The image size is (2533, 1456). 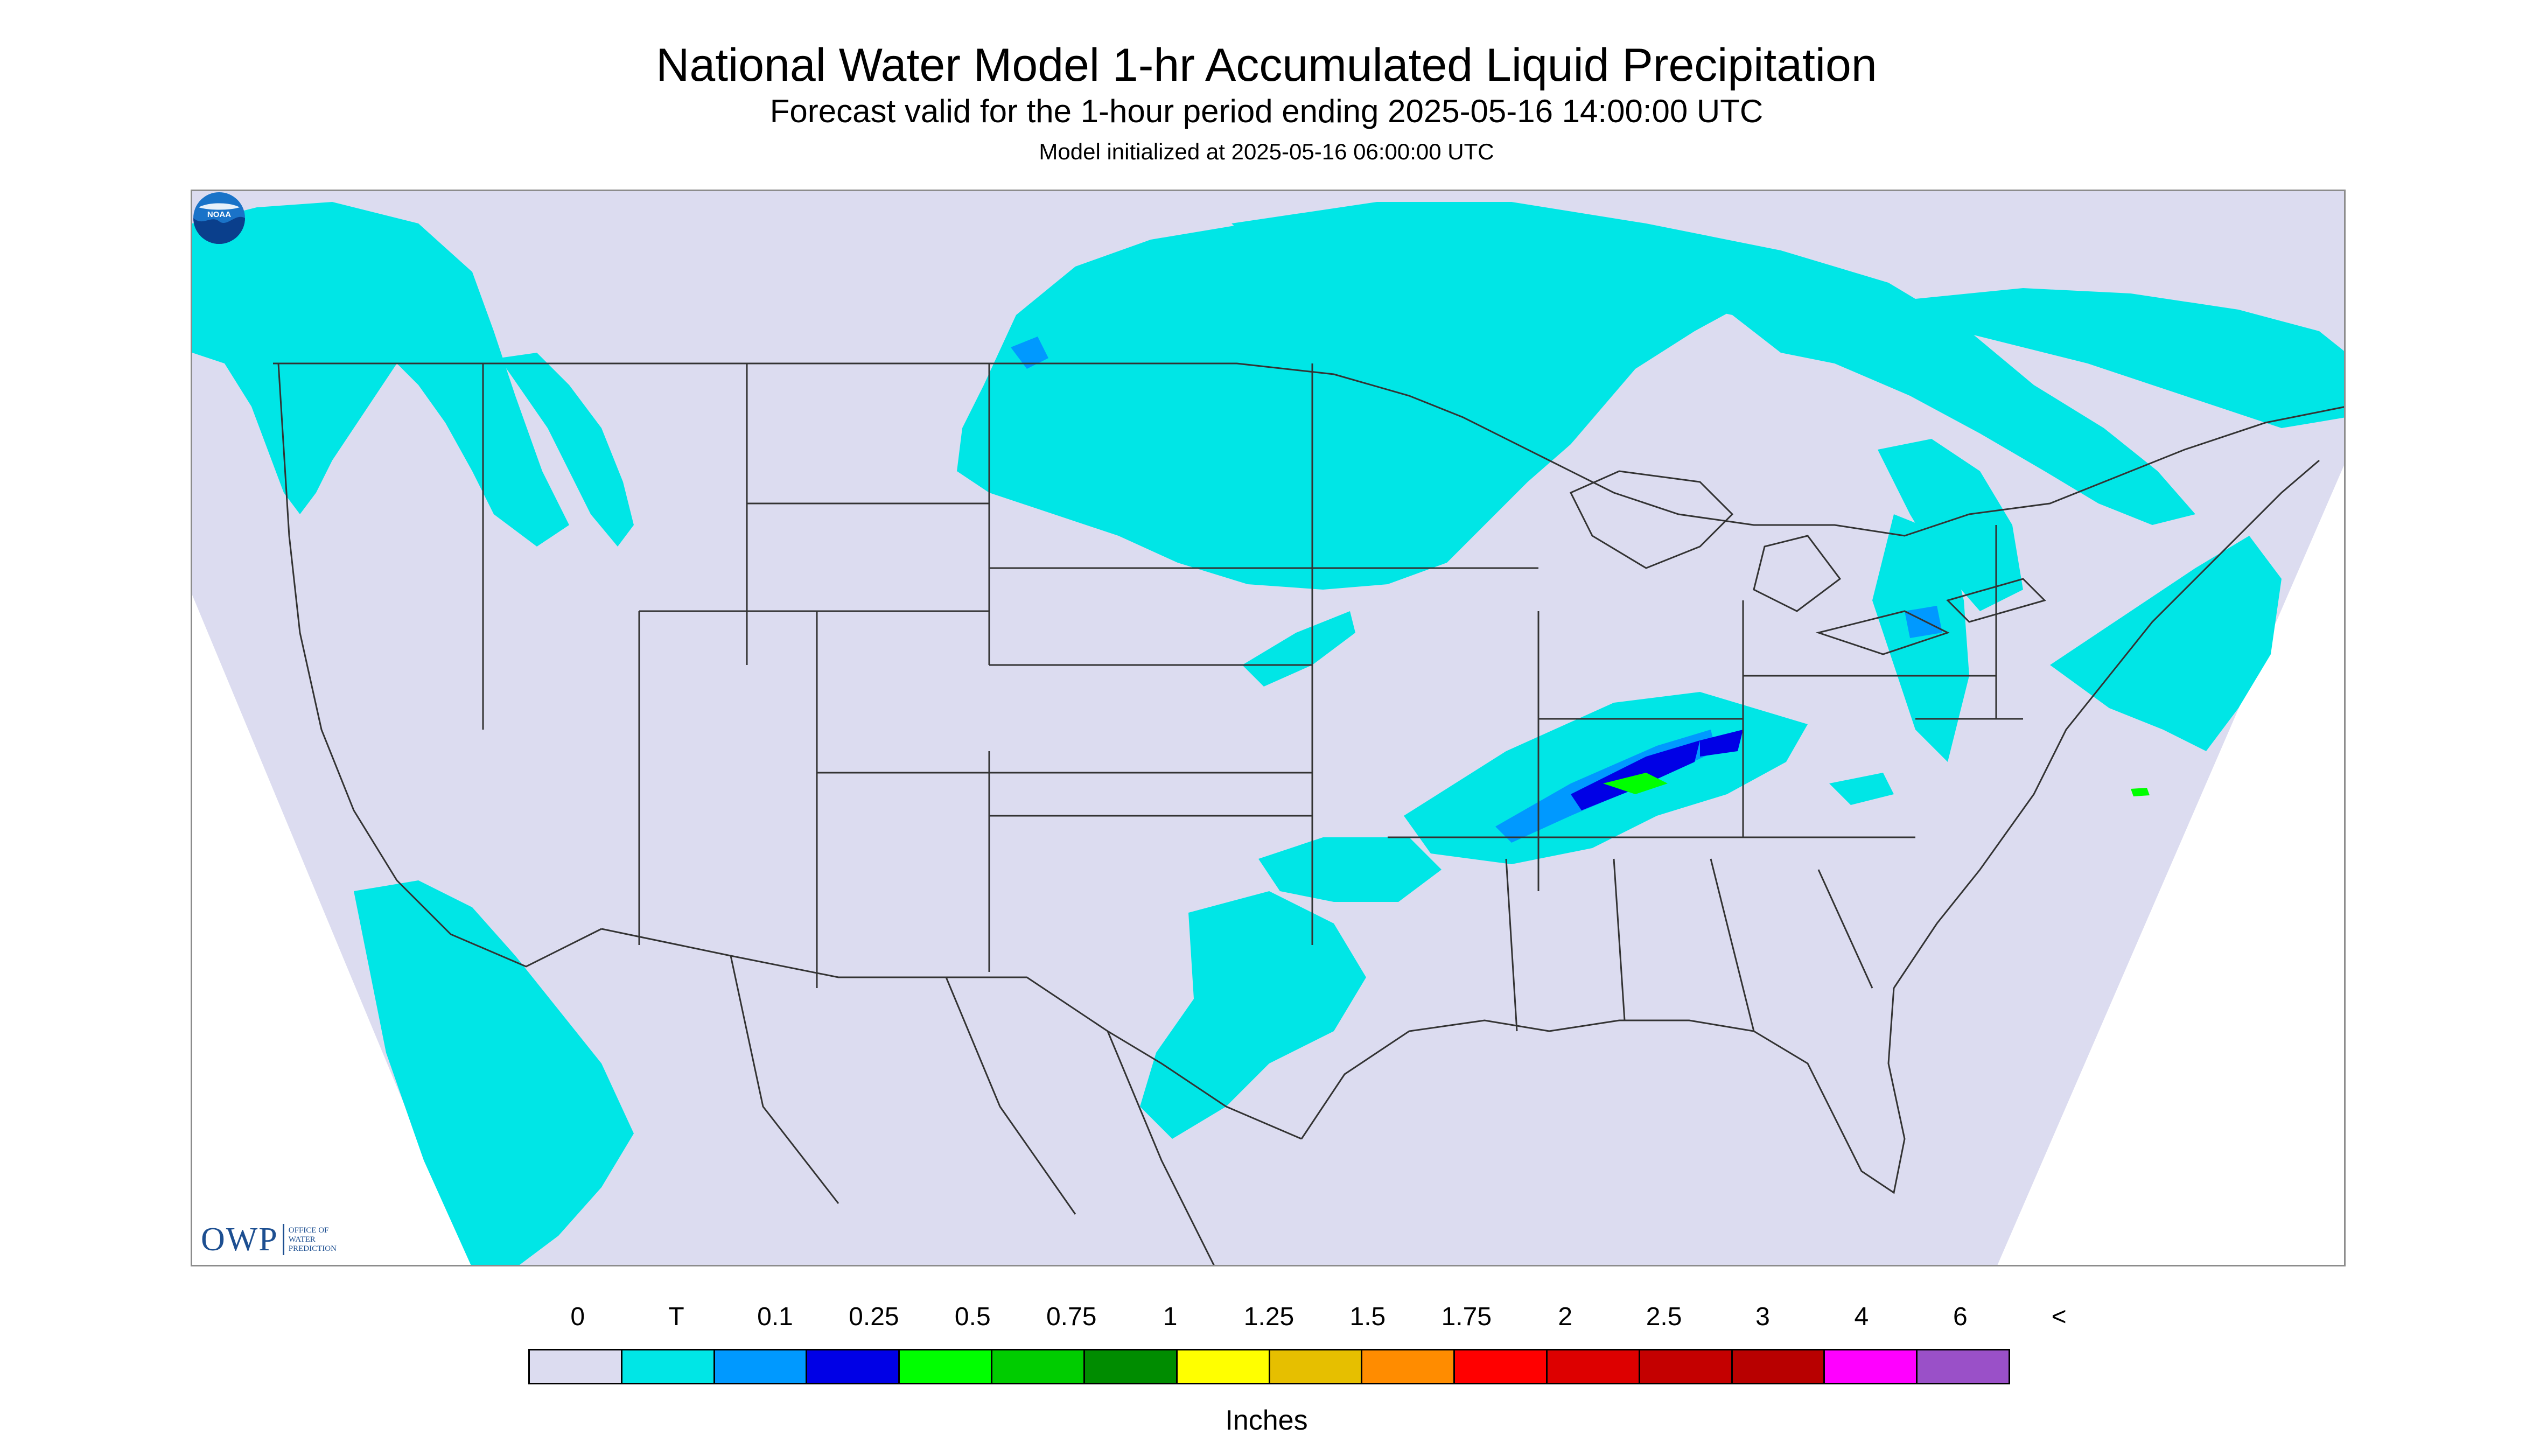 What do you see at coordinates (973, 1317) in the screenshot?
I see `legend-label: 0.5` at bounding box center [973, 1317].